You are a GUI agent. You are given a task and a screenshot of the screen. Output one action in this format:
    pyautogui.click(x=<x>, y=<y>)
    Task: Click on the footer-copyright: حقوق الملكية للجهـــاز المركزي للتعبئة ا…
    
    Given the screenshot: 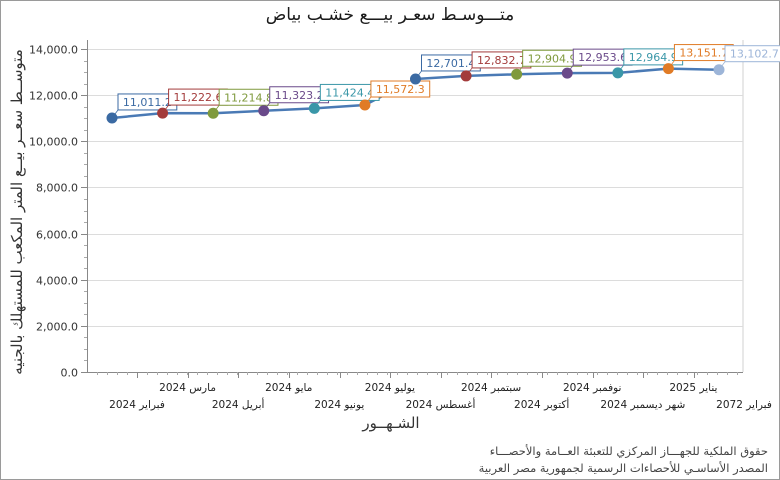 What is the action you would take?
    pyautogui.click(x=628, y=451)
    